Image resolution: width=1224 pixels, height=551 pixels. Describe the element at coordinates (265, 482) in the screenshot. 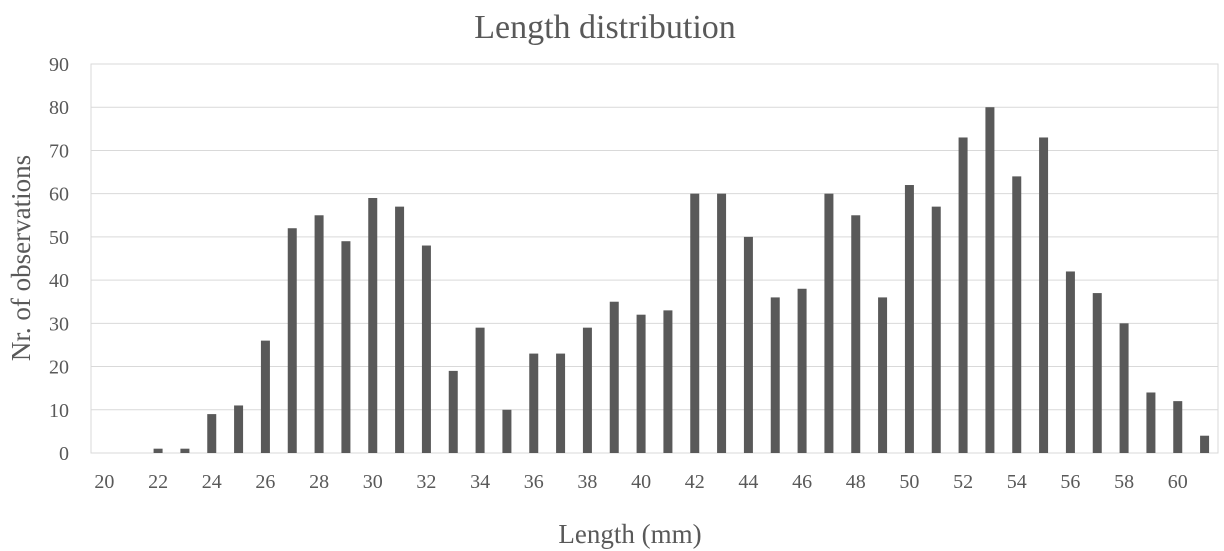

I see `x-tick-label: 26` at that location.